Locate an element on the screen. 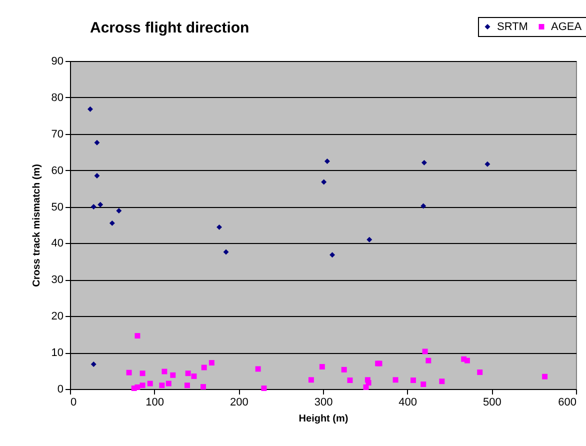 The height and width of the screenshot is (446, 586). chart-title: Across flight direction is located at coordinates (170, 28).